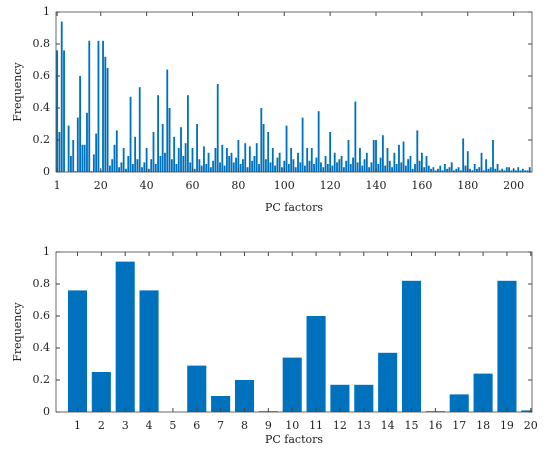 The height and width of the screenshot is (452, 547). I want to click on x-tick-label: 3, so click(125, 425).